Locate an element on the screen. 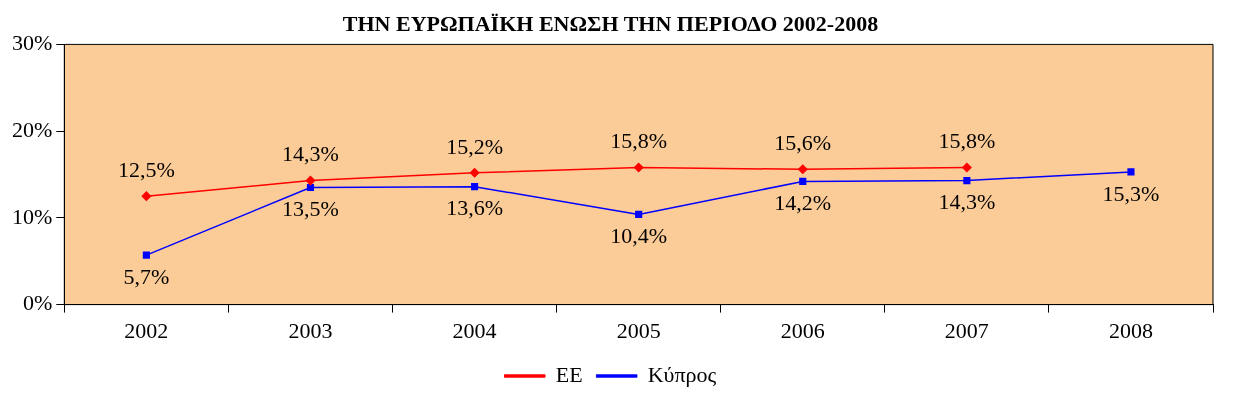 Image resolution: width=1241 pixels, height=405 pixels. x-tick-label: 2002 is located at coordinates (146, 330).